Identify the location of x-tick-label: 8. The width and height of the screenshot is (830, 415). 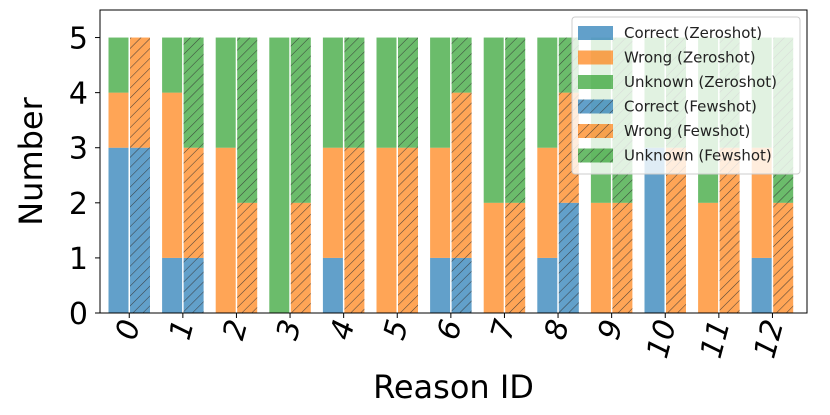
(557, 330).